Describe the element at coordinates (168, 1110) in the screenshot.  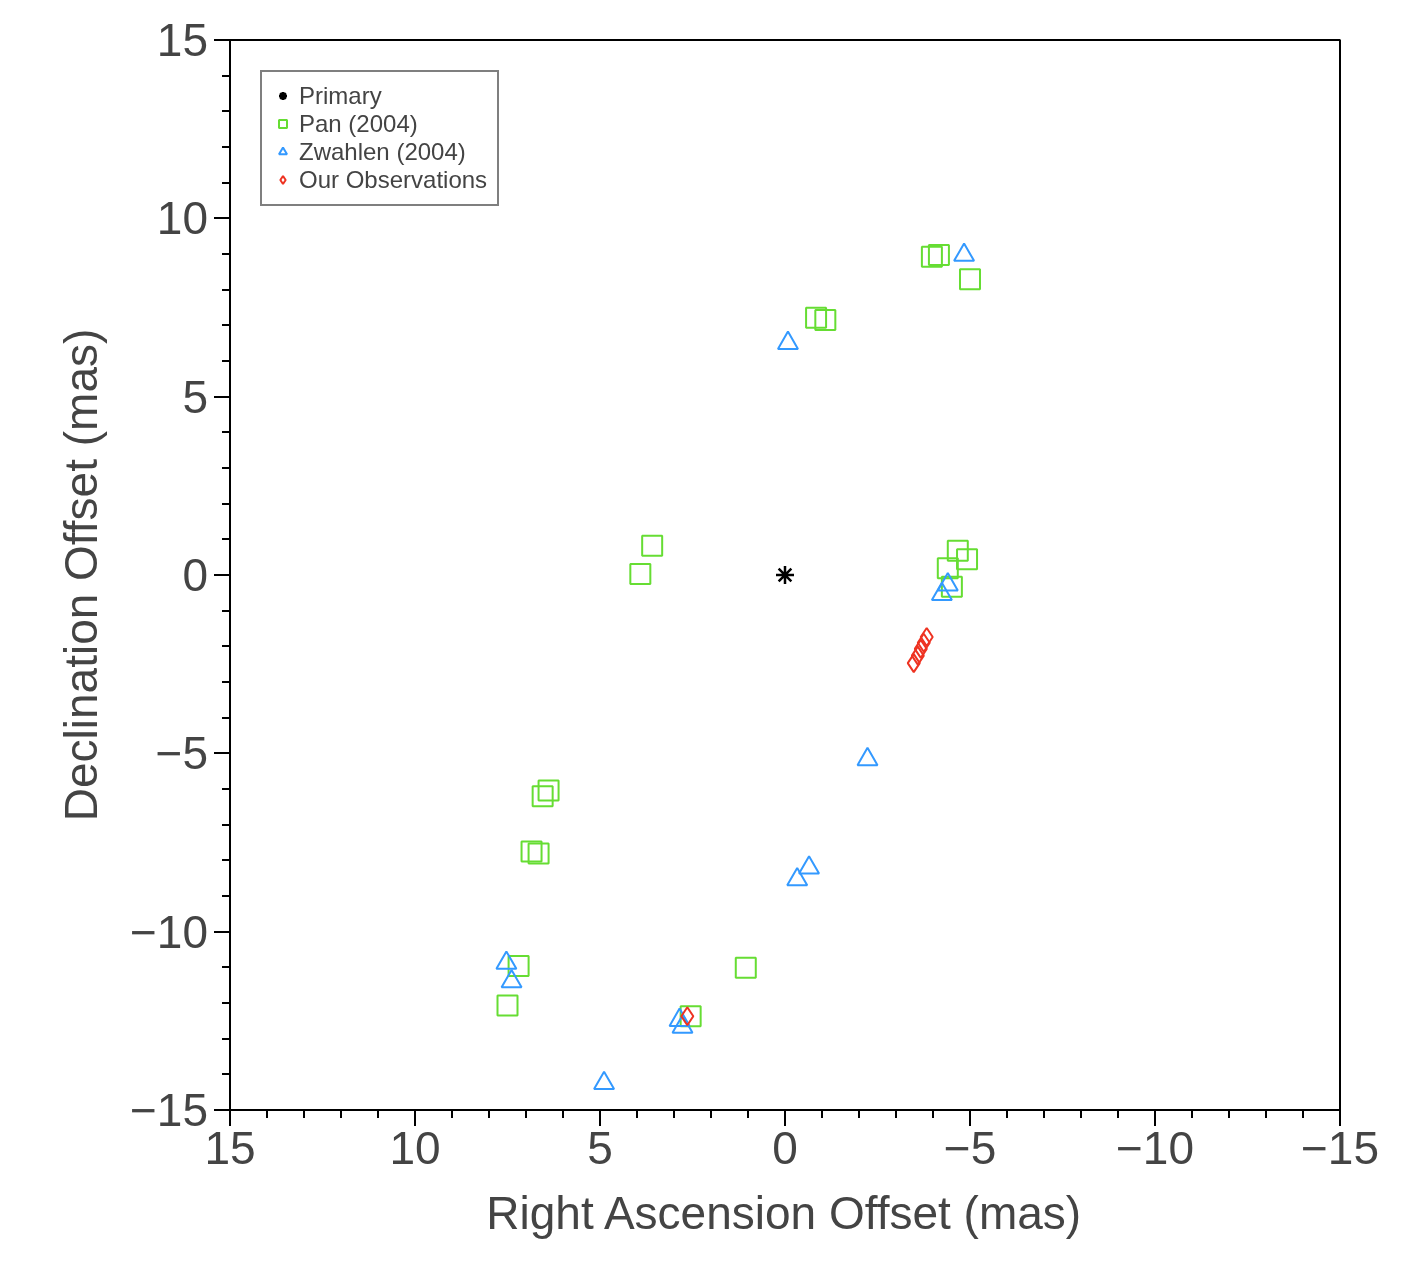
I see `y-tick-label: −15` at that location.